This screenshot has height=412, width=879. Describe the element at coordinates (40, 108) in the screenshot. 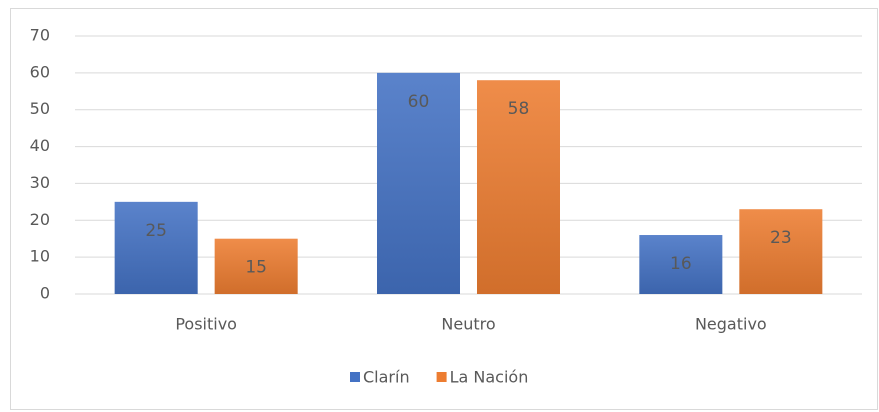

I see `y-tick-label: 50` at that location.